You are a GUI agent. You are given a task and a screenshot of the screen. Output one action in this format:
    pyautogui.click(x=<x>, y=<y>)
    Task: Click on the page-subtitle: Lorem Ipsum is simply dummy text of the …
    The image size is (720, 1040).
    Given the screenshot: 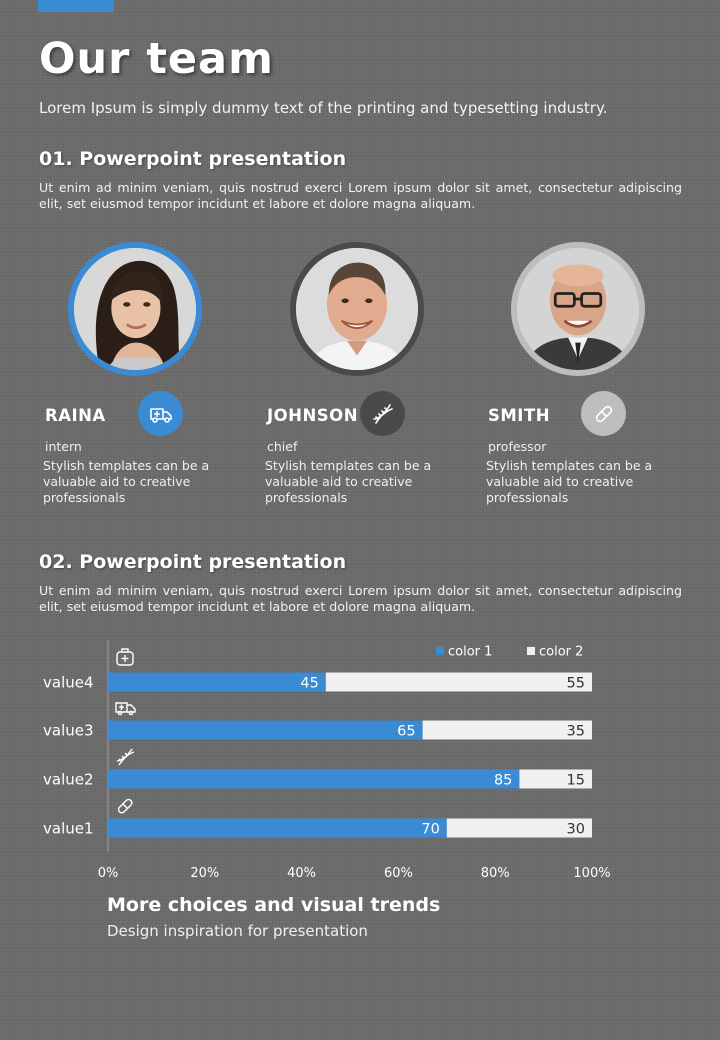 What is the action you would take?
    pyautogui.click(x=323, y=108)
    